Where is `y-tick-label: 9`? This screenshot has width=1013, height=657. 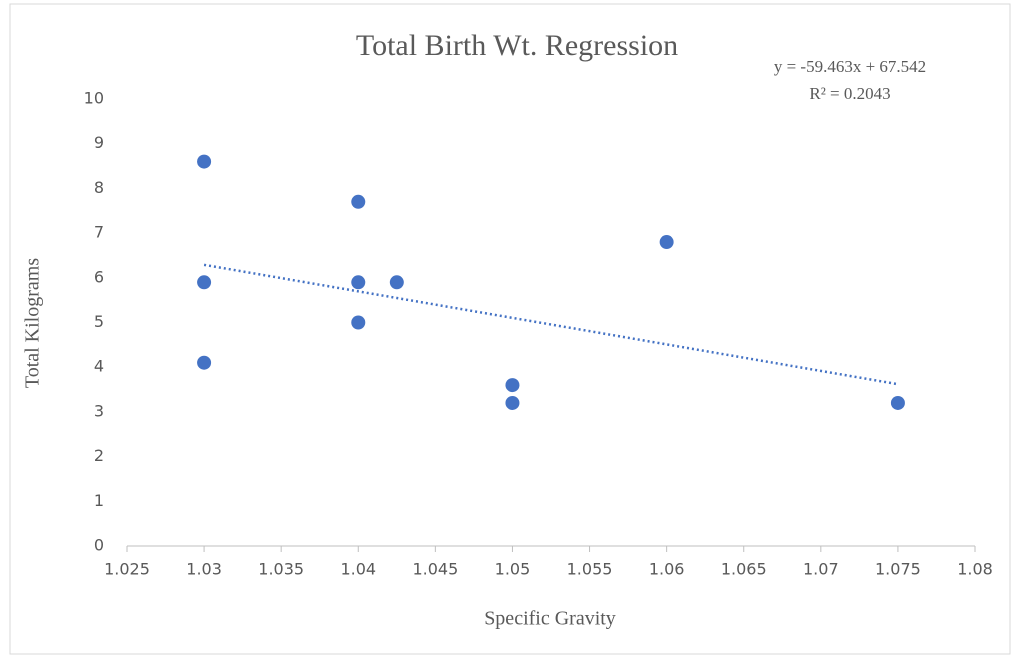
y-tick-label: 9 is located at coordinates (99, 142).